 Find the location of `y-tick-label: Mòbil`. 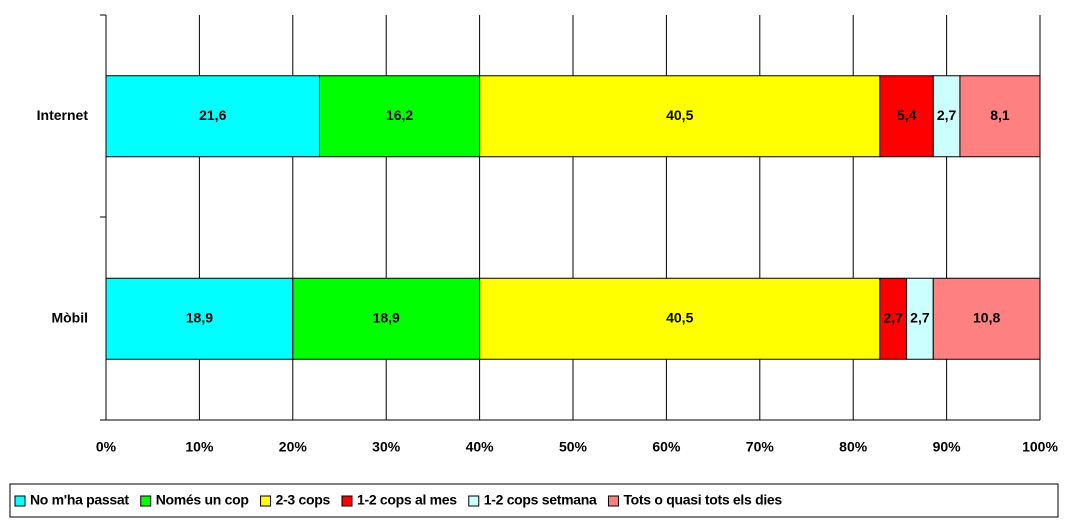

y-tick-label: Mòbil is located at coordinates (69, 317).